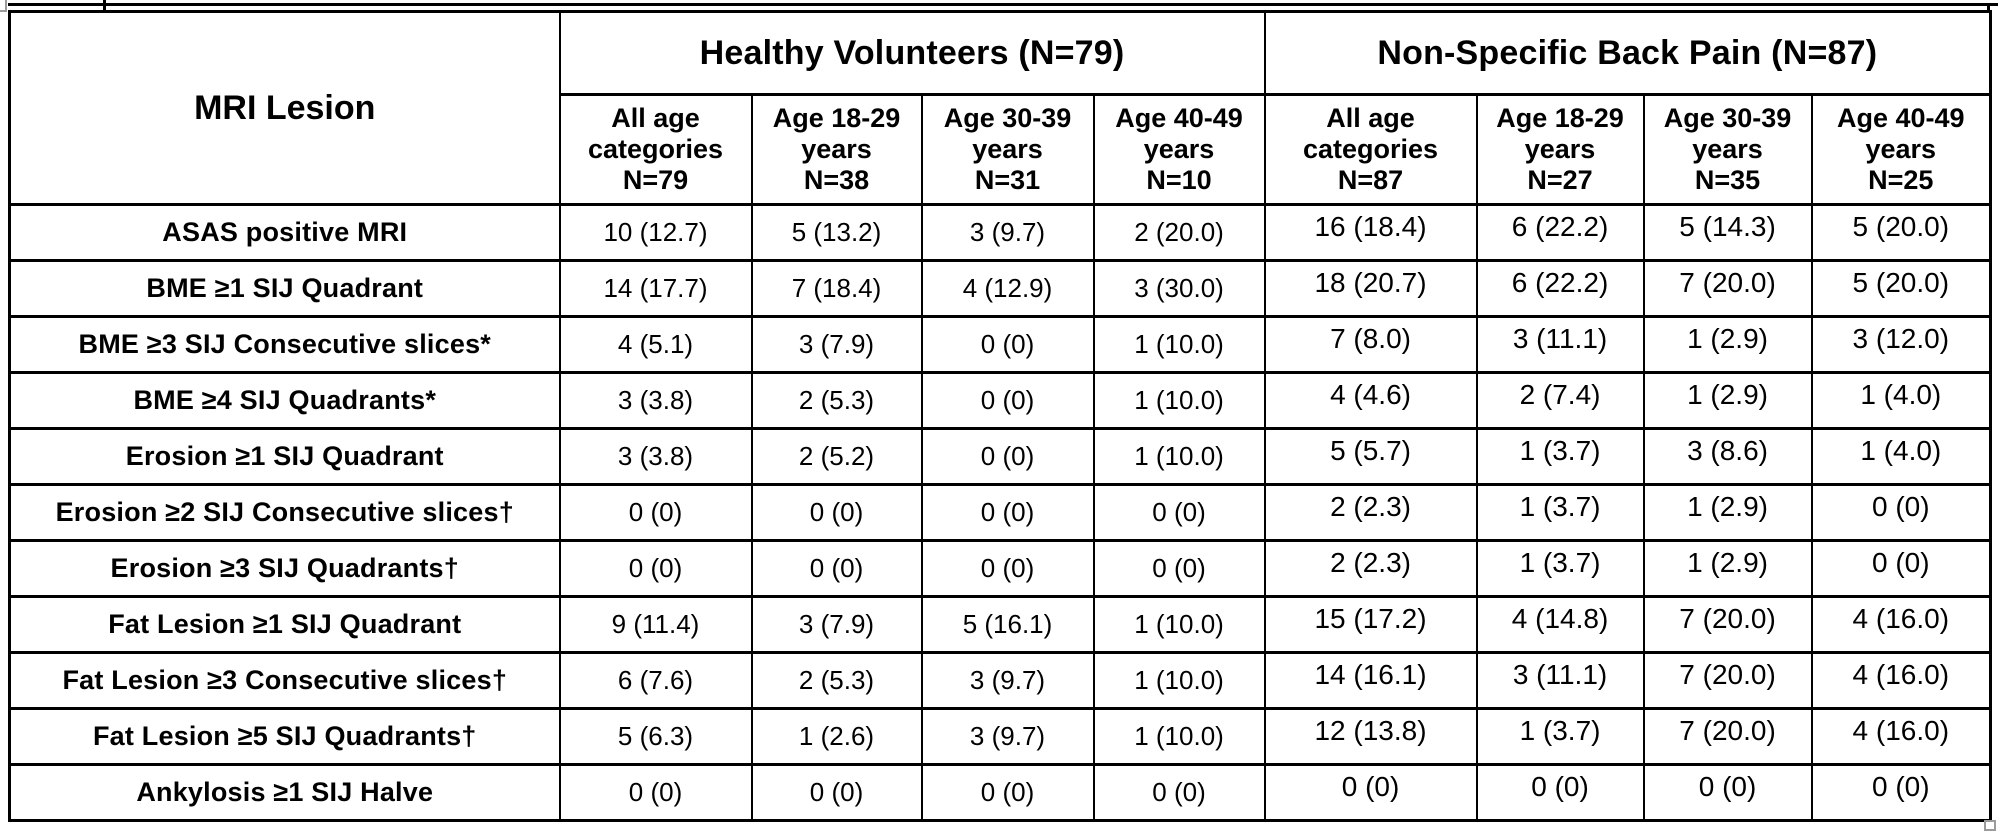  I want to click on group-header-non-specific-back-pain: Non-Specific Back Pain (N=87), so click(1627, 53).